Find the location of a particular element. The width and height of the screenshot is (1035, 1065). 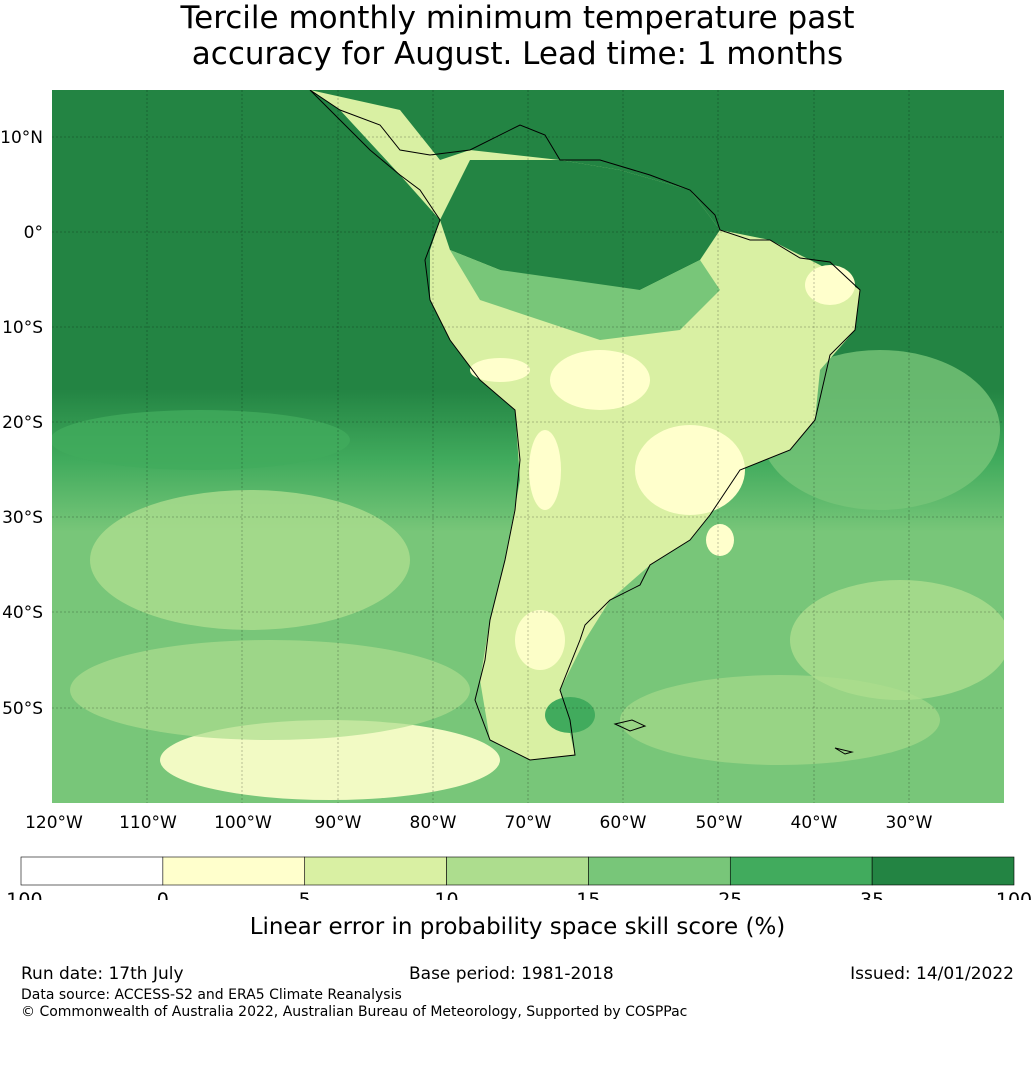

title-line-1: Tercile monthly minimum temperature past is located at coordinates (517, 18).